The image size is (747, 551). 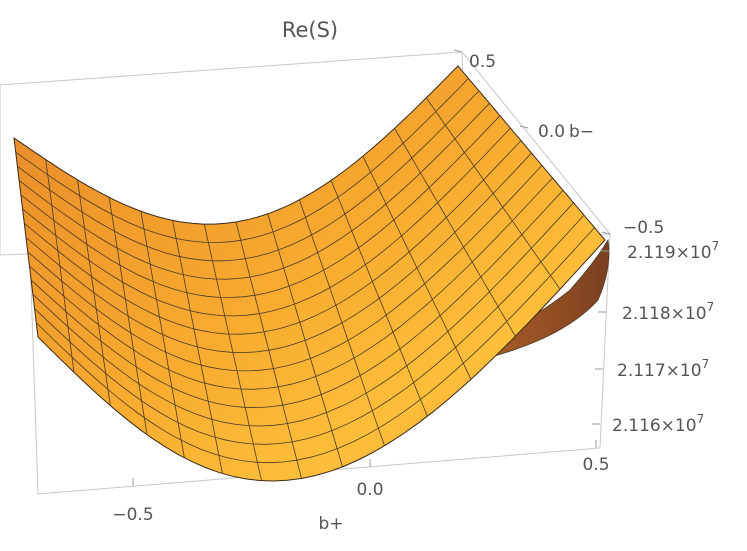 I want to click on z-tick-label: 2.116×10⁷, so click(x=658, y=424).